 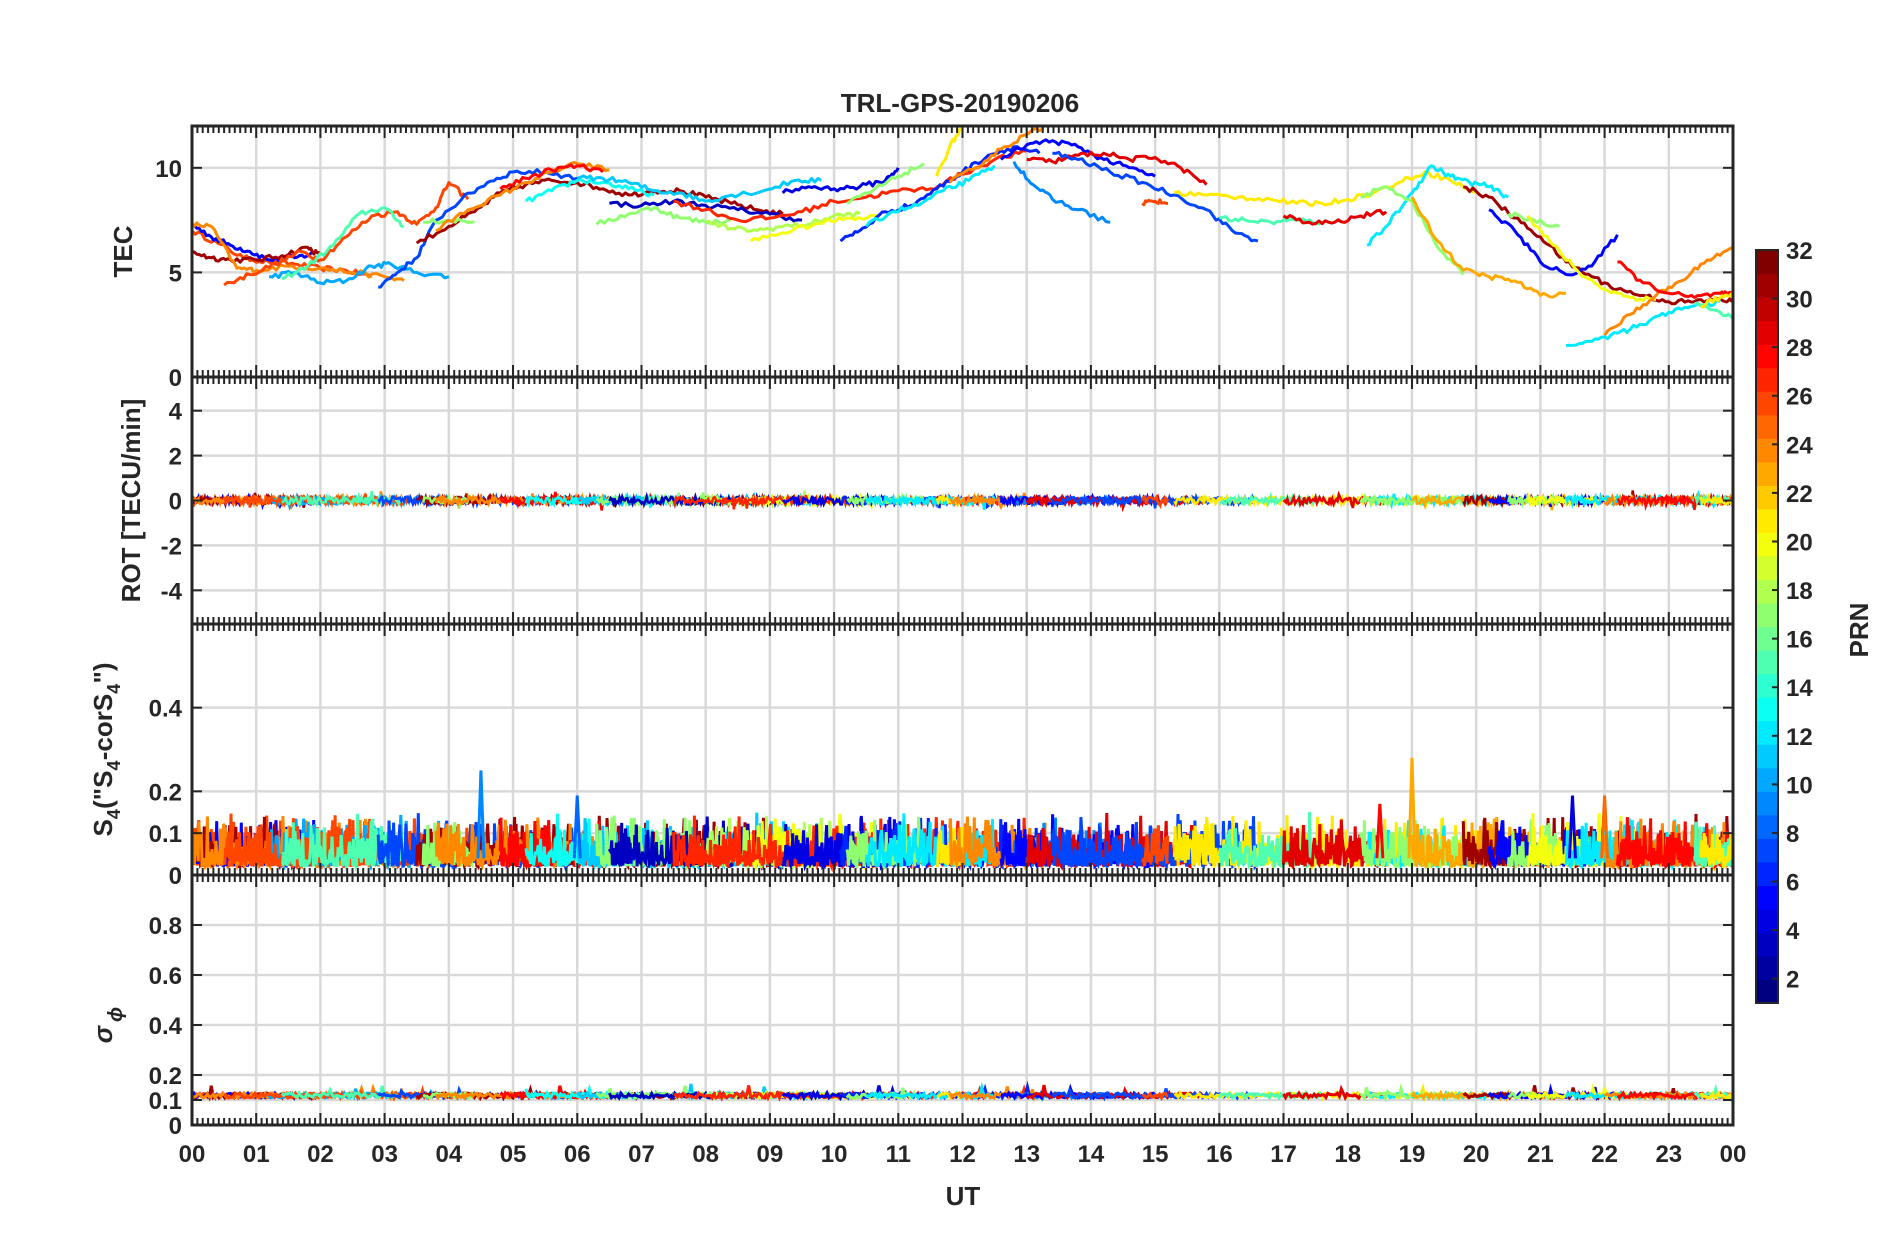 I want to click on x-tick-label: 11, so click(x=898, y=1154).